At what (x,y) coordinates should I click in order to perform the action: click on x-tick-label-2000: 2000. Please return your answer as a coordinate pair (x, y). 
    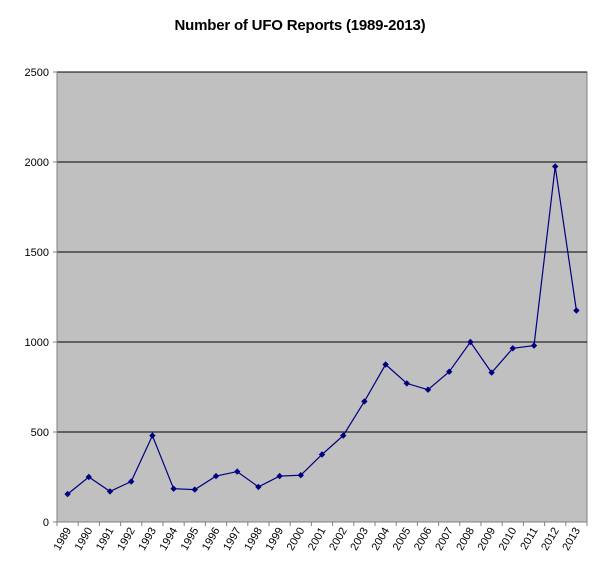
    Looking at the image, I should click on (296, 539).